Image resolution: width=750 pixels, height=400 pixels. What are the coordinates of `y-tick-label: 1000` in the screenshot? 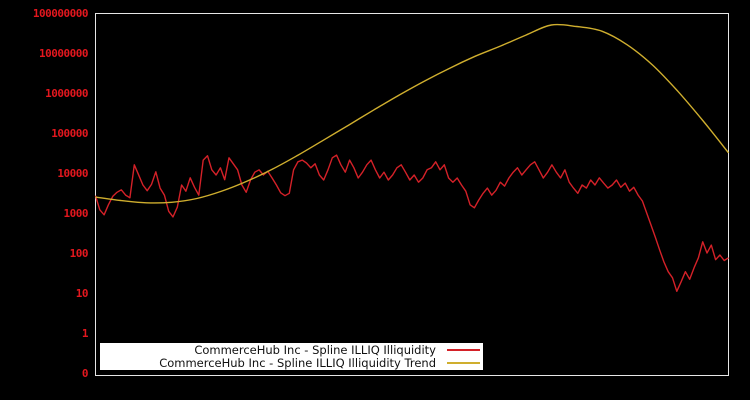 It's located at (76, 213).